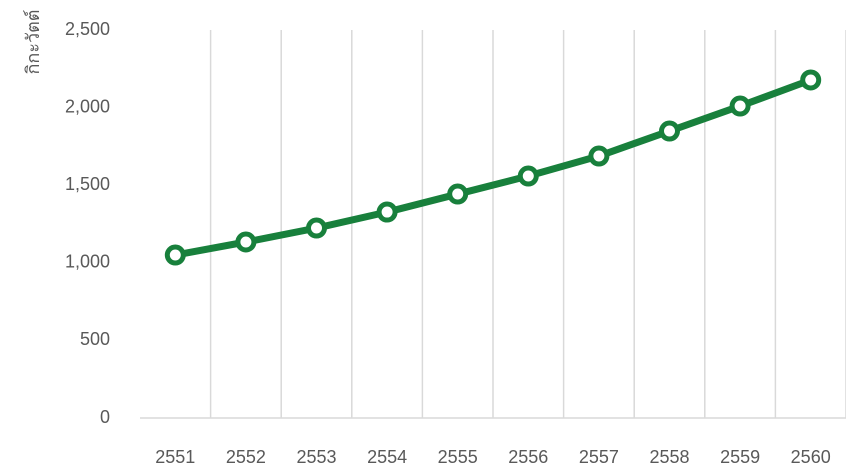 The width and height of the screenshot is (846, 471). I want to click on x-tick-label: 2551, so click(175, 457).